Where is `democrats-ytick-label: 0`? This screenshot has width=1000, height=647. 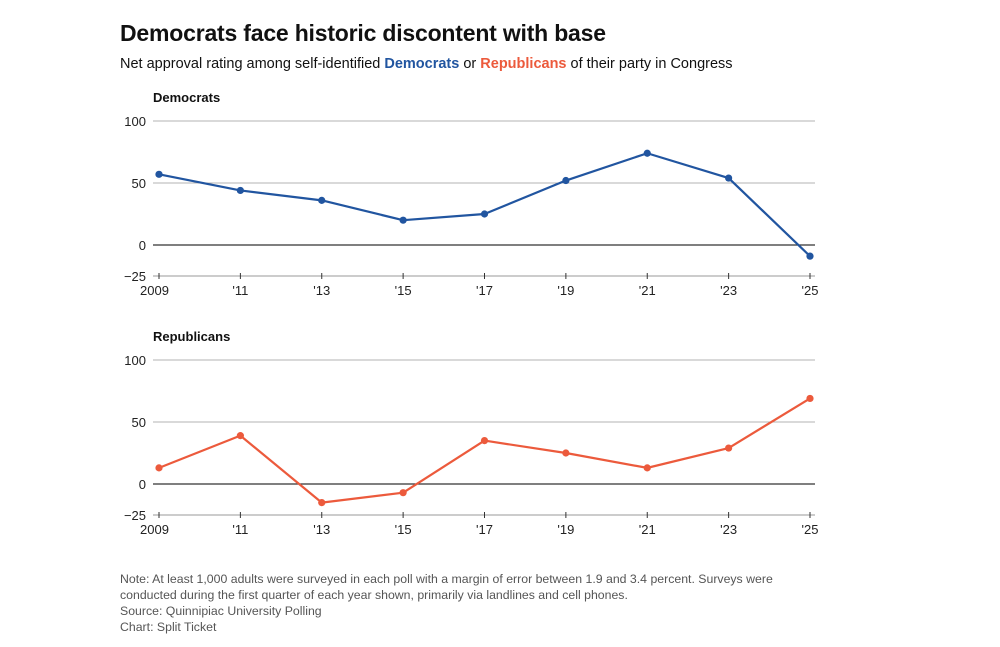 democrats-ytick-label: 0 is located at coordinates (142, 245).